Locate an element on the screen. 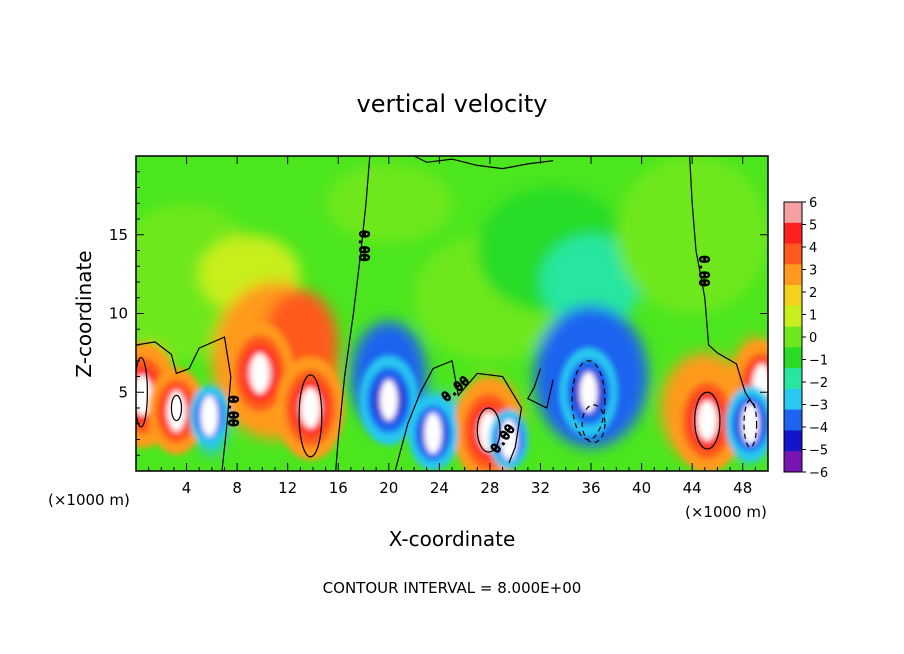 The height and width of the screenshot is (654, 904). colorbar-label: 6 is located at coordinates (813, 203).